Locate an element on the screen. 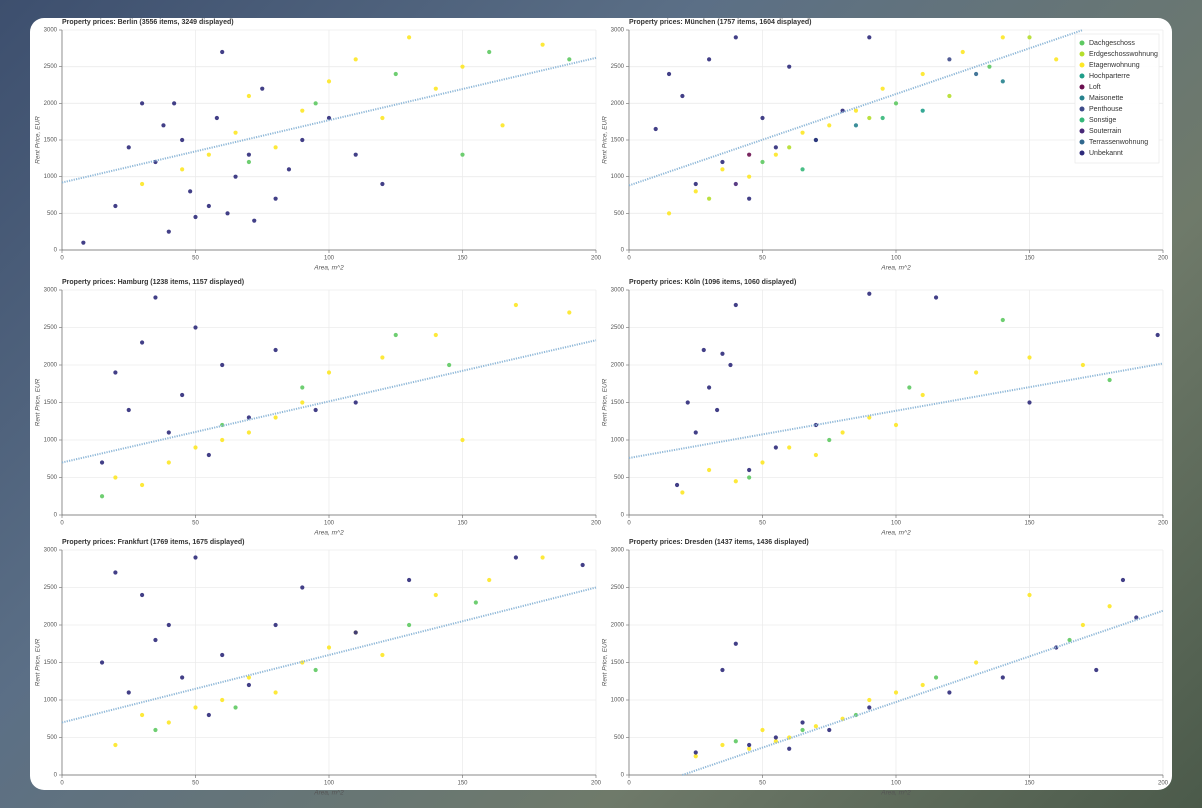 Image resolution: width=1202 pixels, height=808 pixels. legend-label: Maisonette is located at coordinates (1106, 98).